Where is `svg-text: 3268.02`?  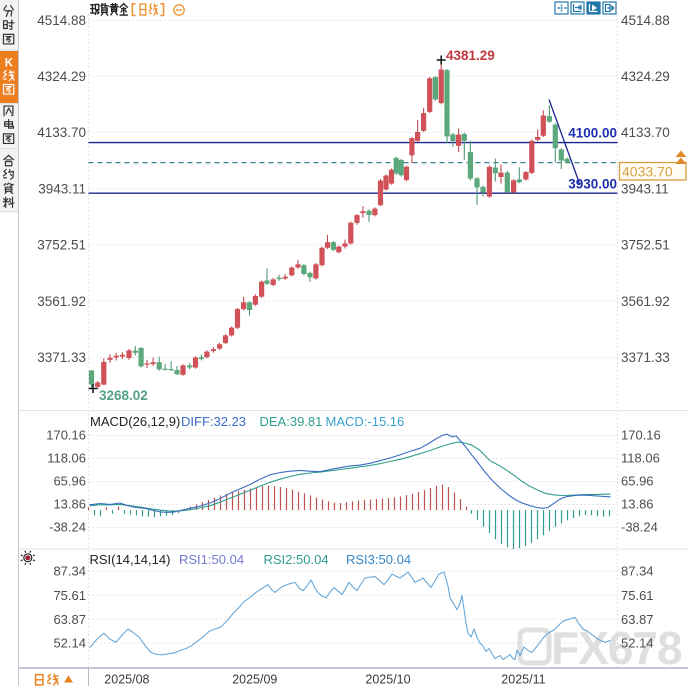 svg-text: 3268.02 is located at coordinates (123, 395).